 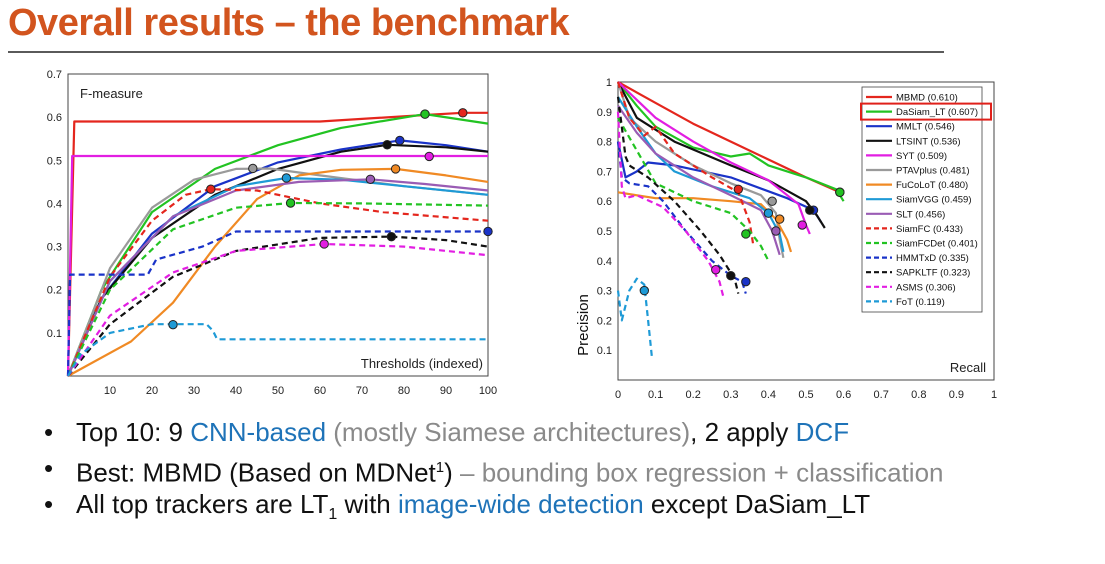 What do you see at coordinates (934, 200) in the screenshot?
I see `legend-entry: SiamVGG (0.459)` at bounding box center [934, 200].